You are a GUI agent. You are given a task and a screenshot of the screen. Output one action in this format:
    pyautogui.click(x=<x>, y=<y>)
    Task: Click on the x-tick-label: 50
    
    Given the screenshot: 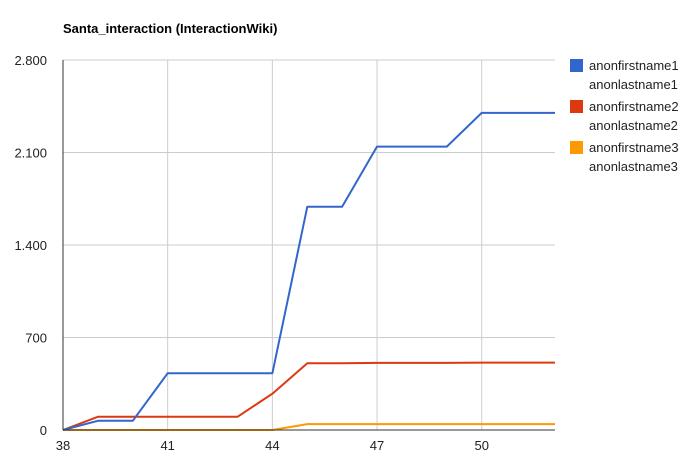 What is the action you would take?
    pyautogui.click(x=481, y=445)
    